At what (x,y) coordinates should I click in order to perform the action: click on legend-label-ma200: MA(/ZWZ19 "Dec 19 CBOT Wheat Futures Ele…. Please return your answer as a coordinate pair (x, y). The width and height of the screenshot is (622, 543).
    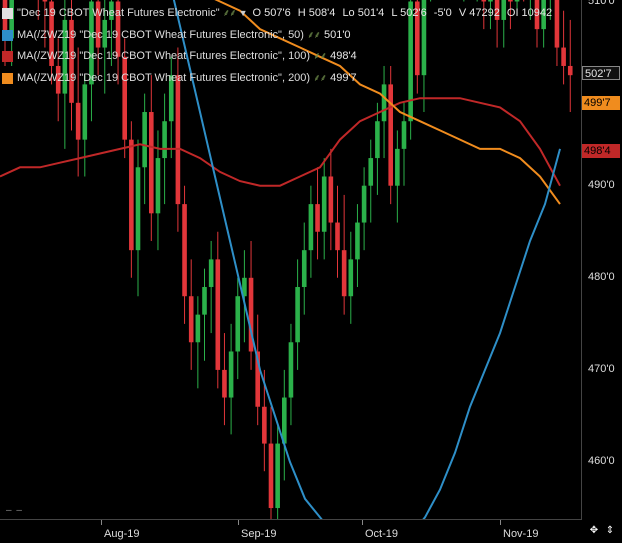
    Looking at the image, I should click on (164, 77).